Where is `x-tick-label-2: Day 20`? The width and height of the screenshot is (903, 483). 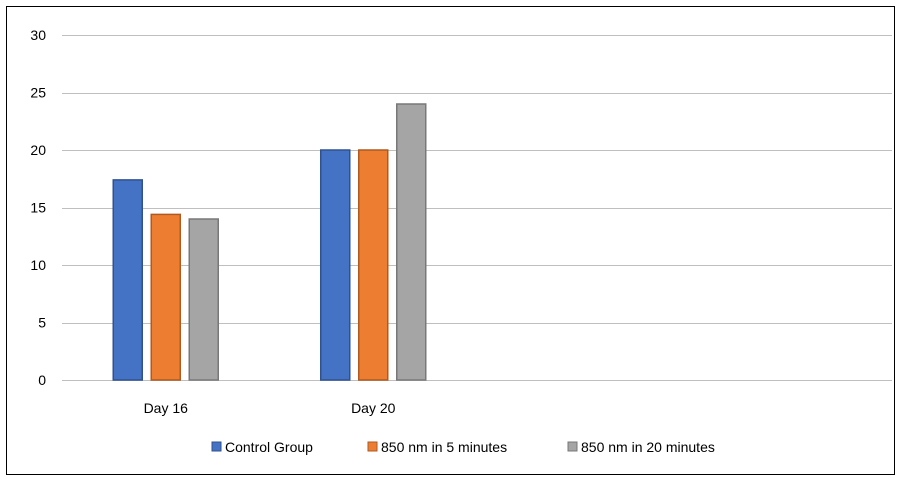 x-tick-label-2: Day 20 is located at coordinates (373, 408).